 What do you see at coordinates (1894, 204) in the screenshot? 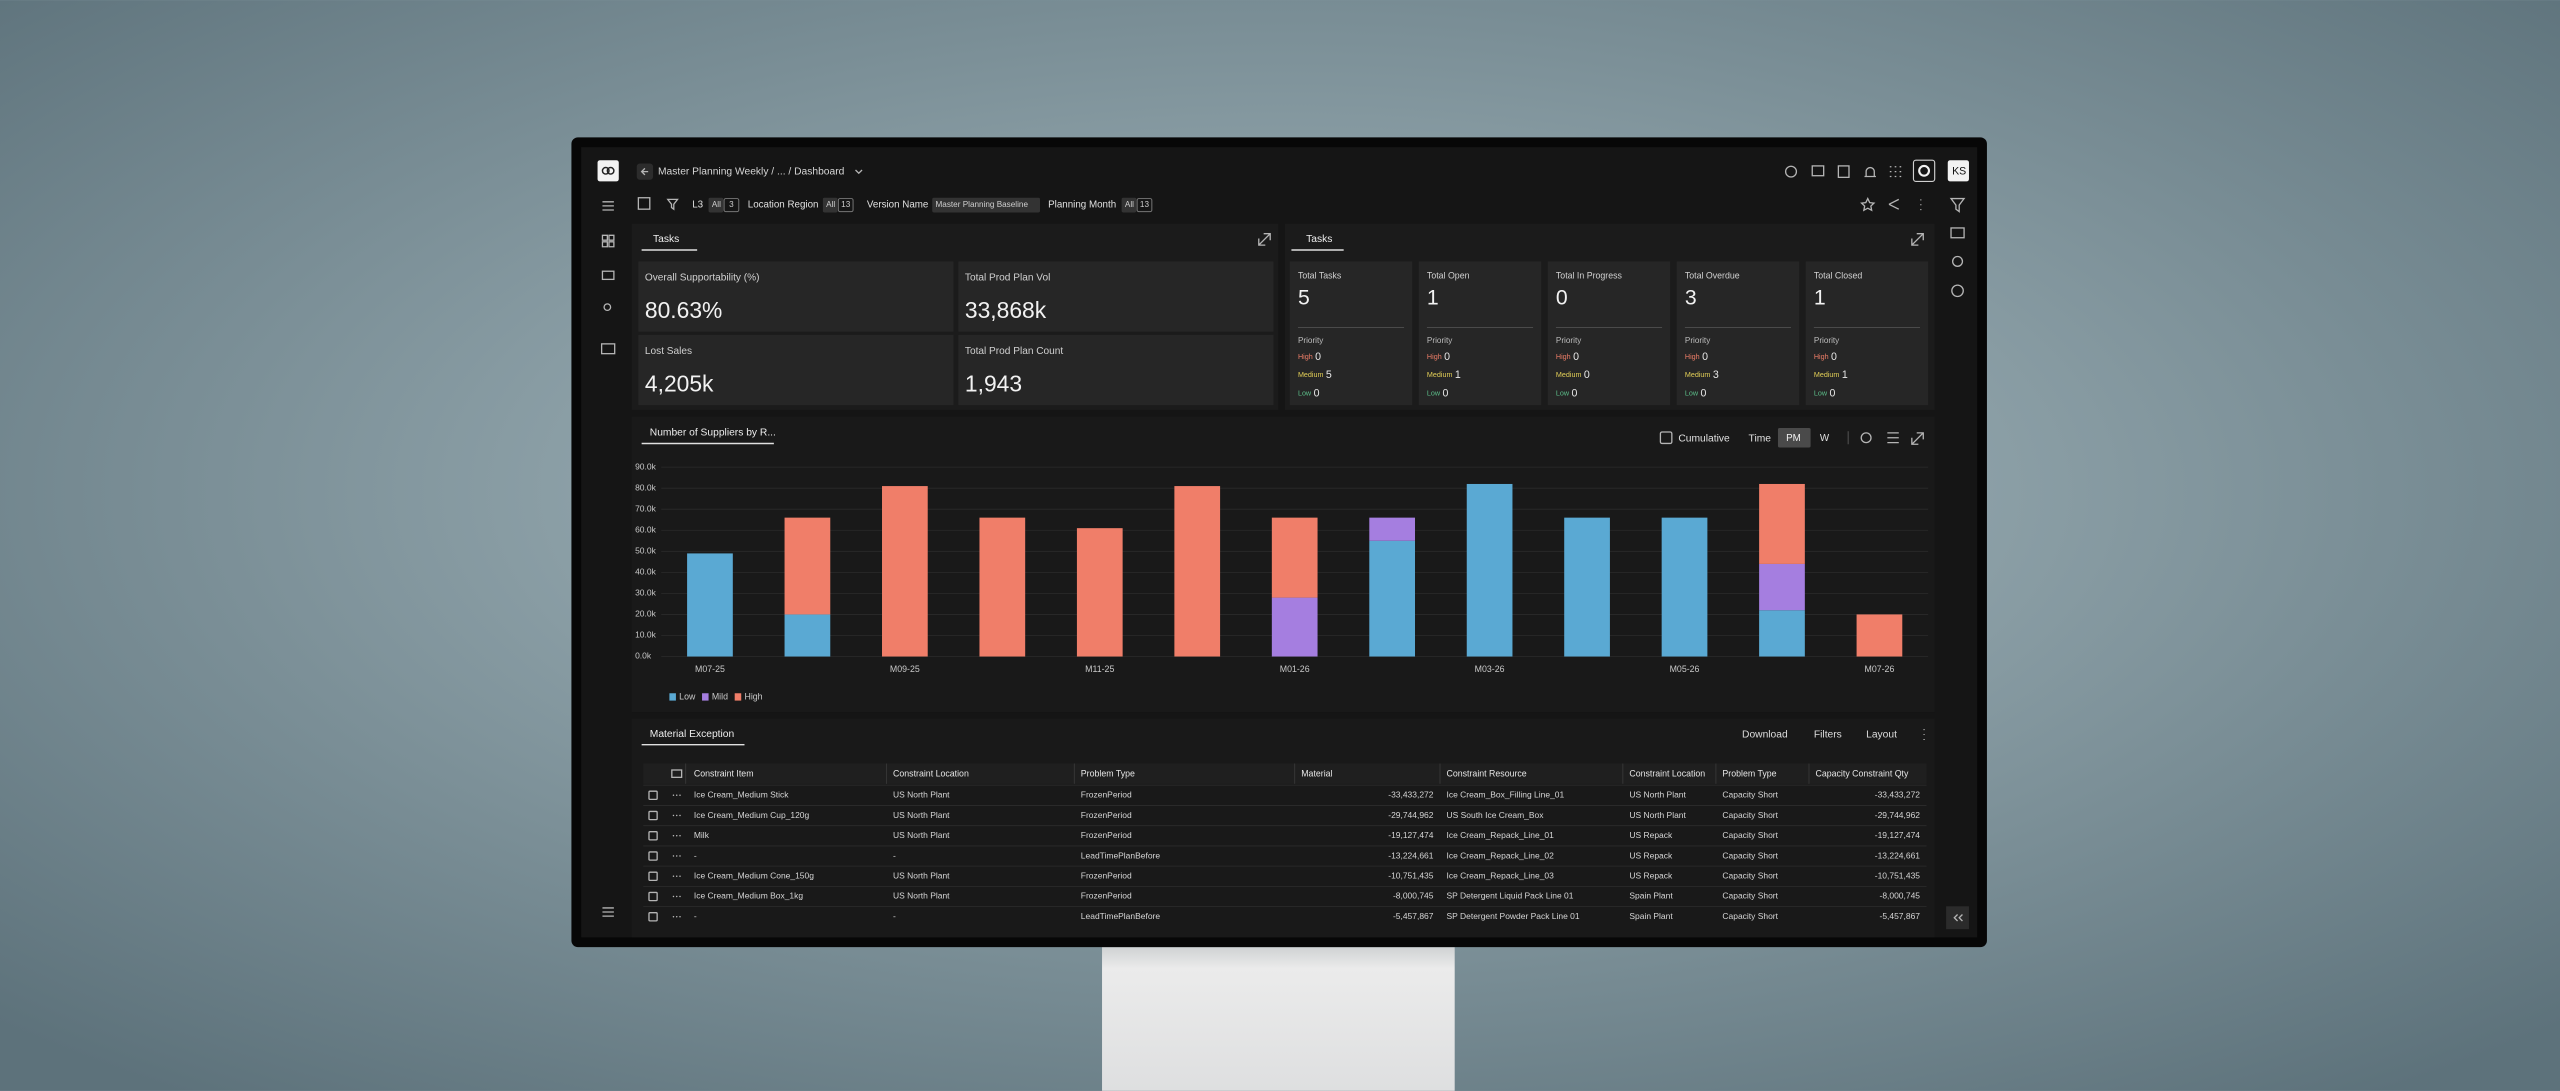
I see `icon-share` at bounding box center [1894, 204].